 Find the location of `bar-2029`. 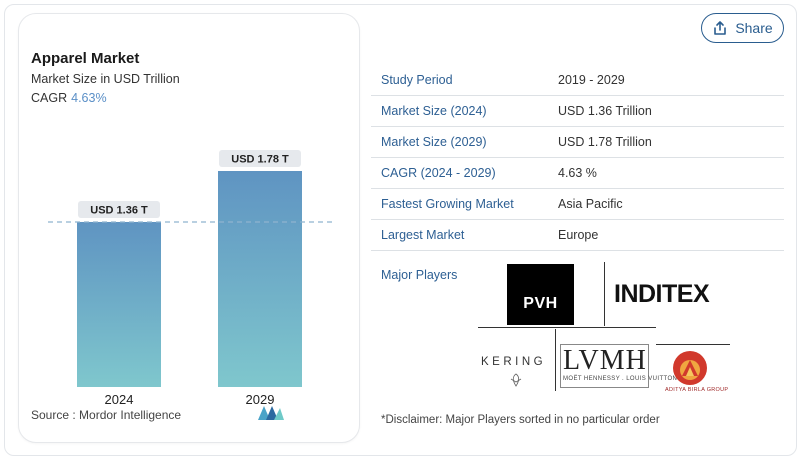

bar-2029 is located at coordinates (260, 279).